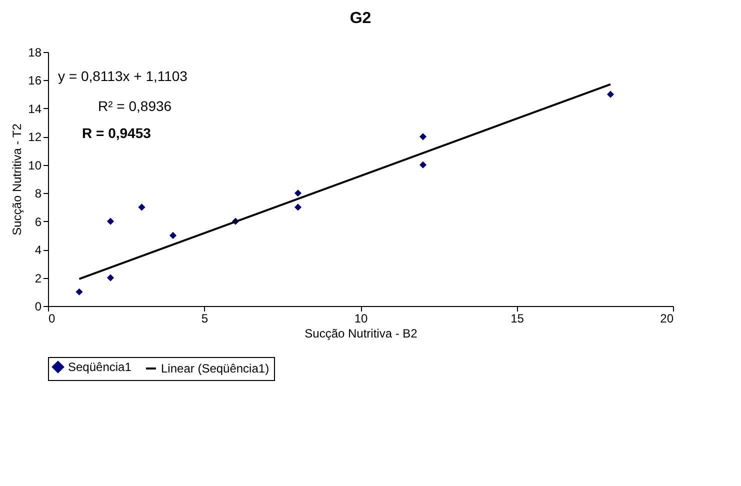 This screenshot has width=741, height=486. What do you see at coordinates (117, 133) in the screenshot?
I see `annotation: R = 0,9453` at bounding box center [117, 133].